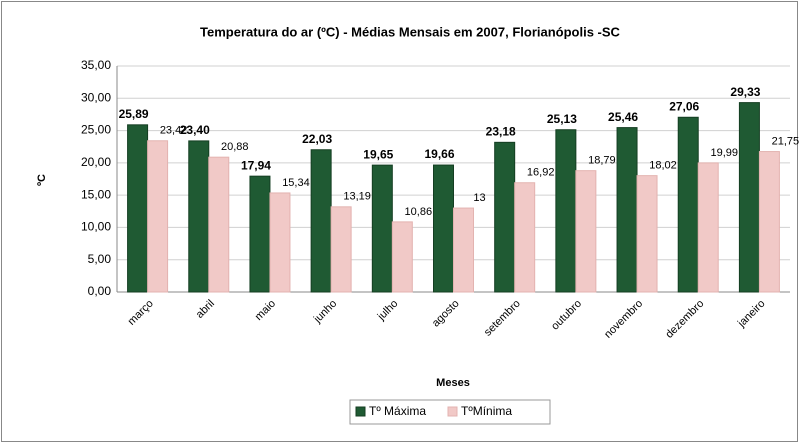 The width and height of the screenshot is (799, 443). I want to click on data-label: 25,13, so click(562, 119).